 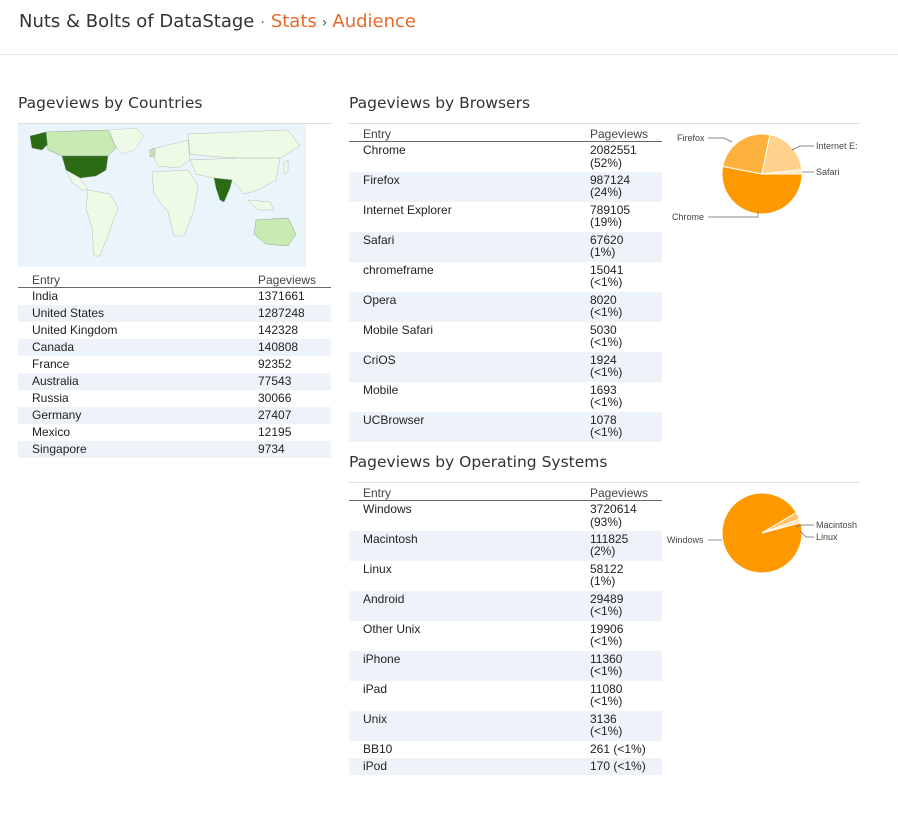 What do you see at coordinates (374, 21) in the screenshot?
I see `breadcrumb-audience-link: Audience` at bounding box center [374, 21].